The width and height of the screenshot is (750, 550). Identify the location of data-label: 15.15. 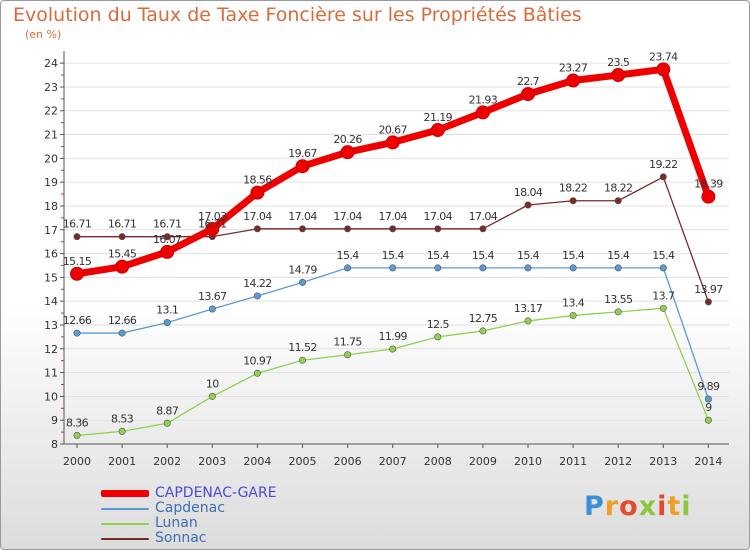
(77, 261).